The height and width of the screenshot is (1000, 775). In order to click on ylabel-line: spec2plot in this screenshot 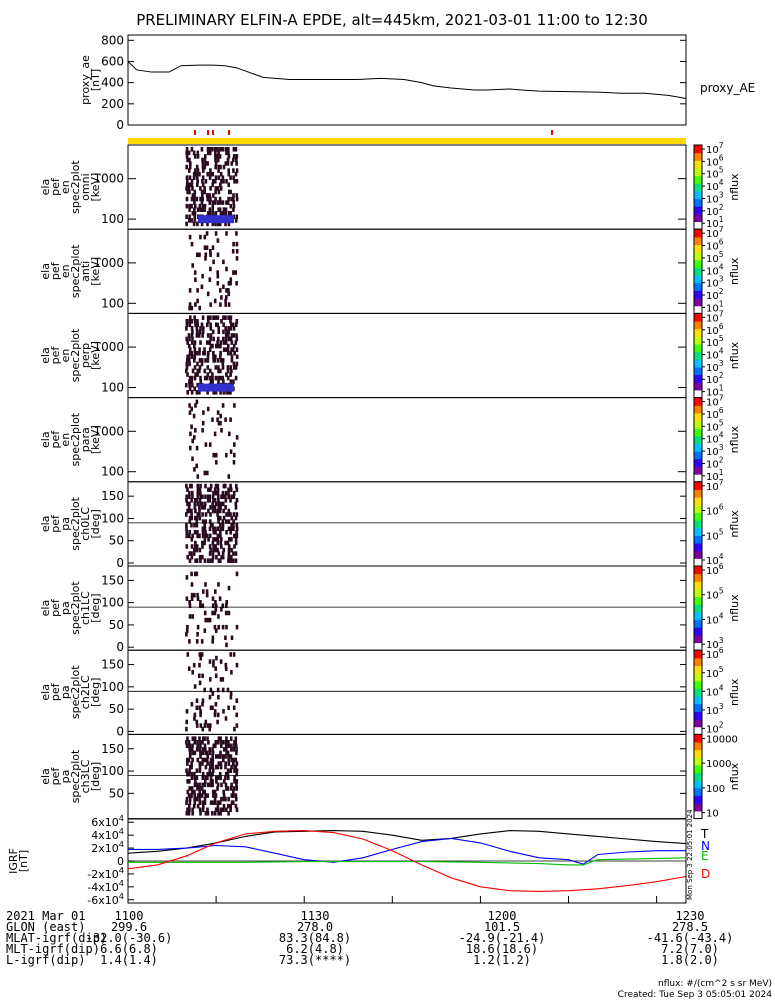, I will do `click(75, 523)`.